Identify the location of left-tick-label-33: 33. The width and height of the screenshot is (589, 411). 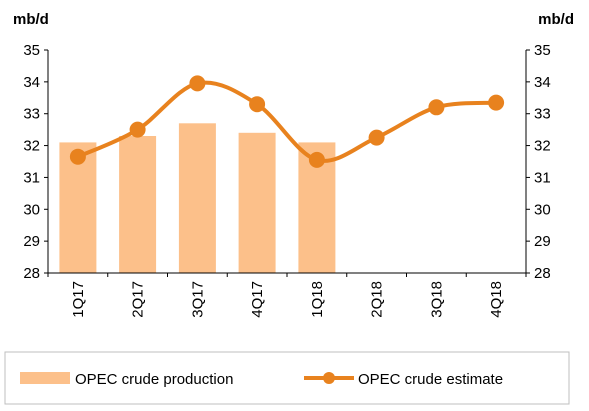
(31, 114).